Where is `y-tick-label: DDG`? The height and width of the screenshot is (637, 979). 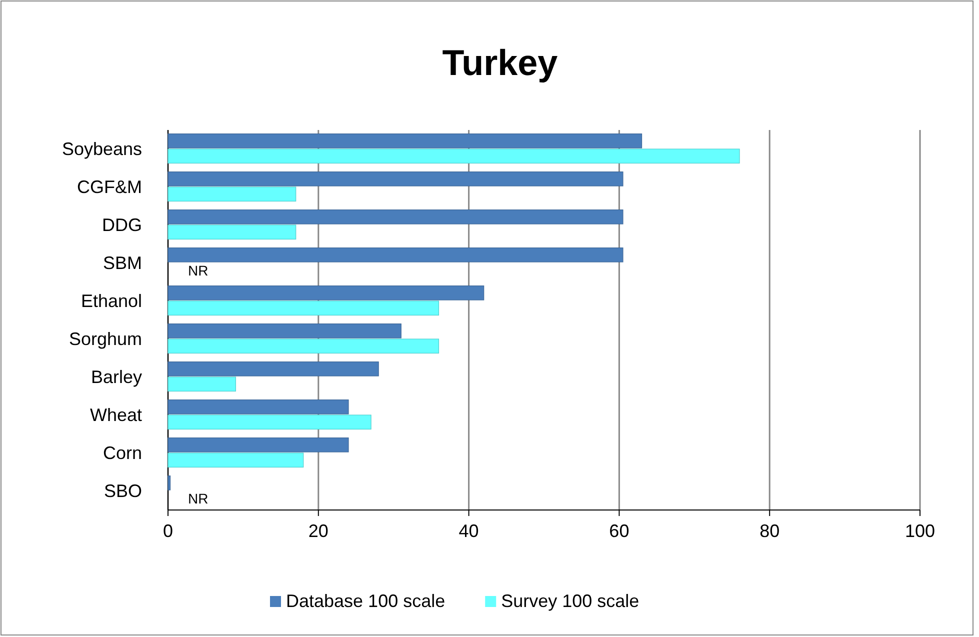
y-tick-label: DDG is located at coordinates (122, 224).